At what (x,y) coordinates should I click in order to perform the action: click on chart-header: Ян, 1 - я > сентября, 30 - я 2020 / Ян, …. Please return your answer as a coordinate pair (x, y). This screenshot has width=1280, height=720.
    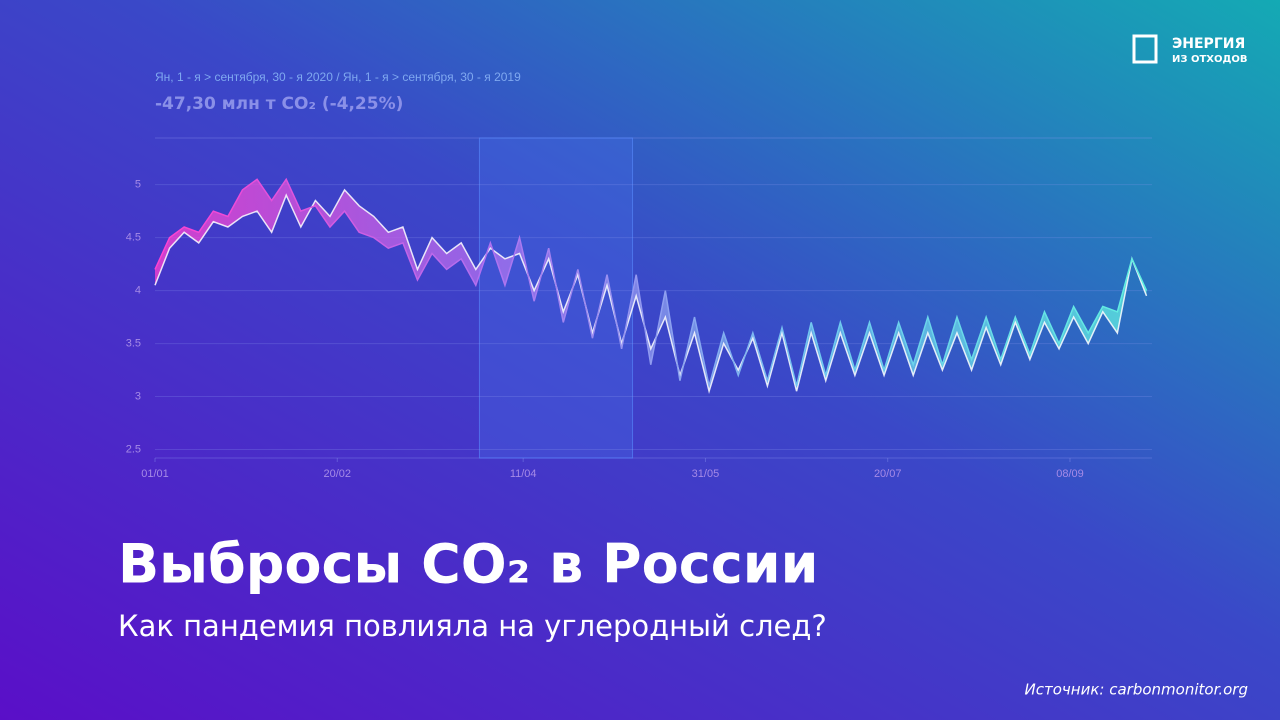
    Looking at the image, I should click on (338, 77).